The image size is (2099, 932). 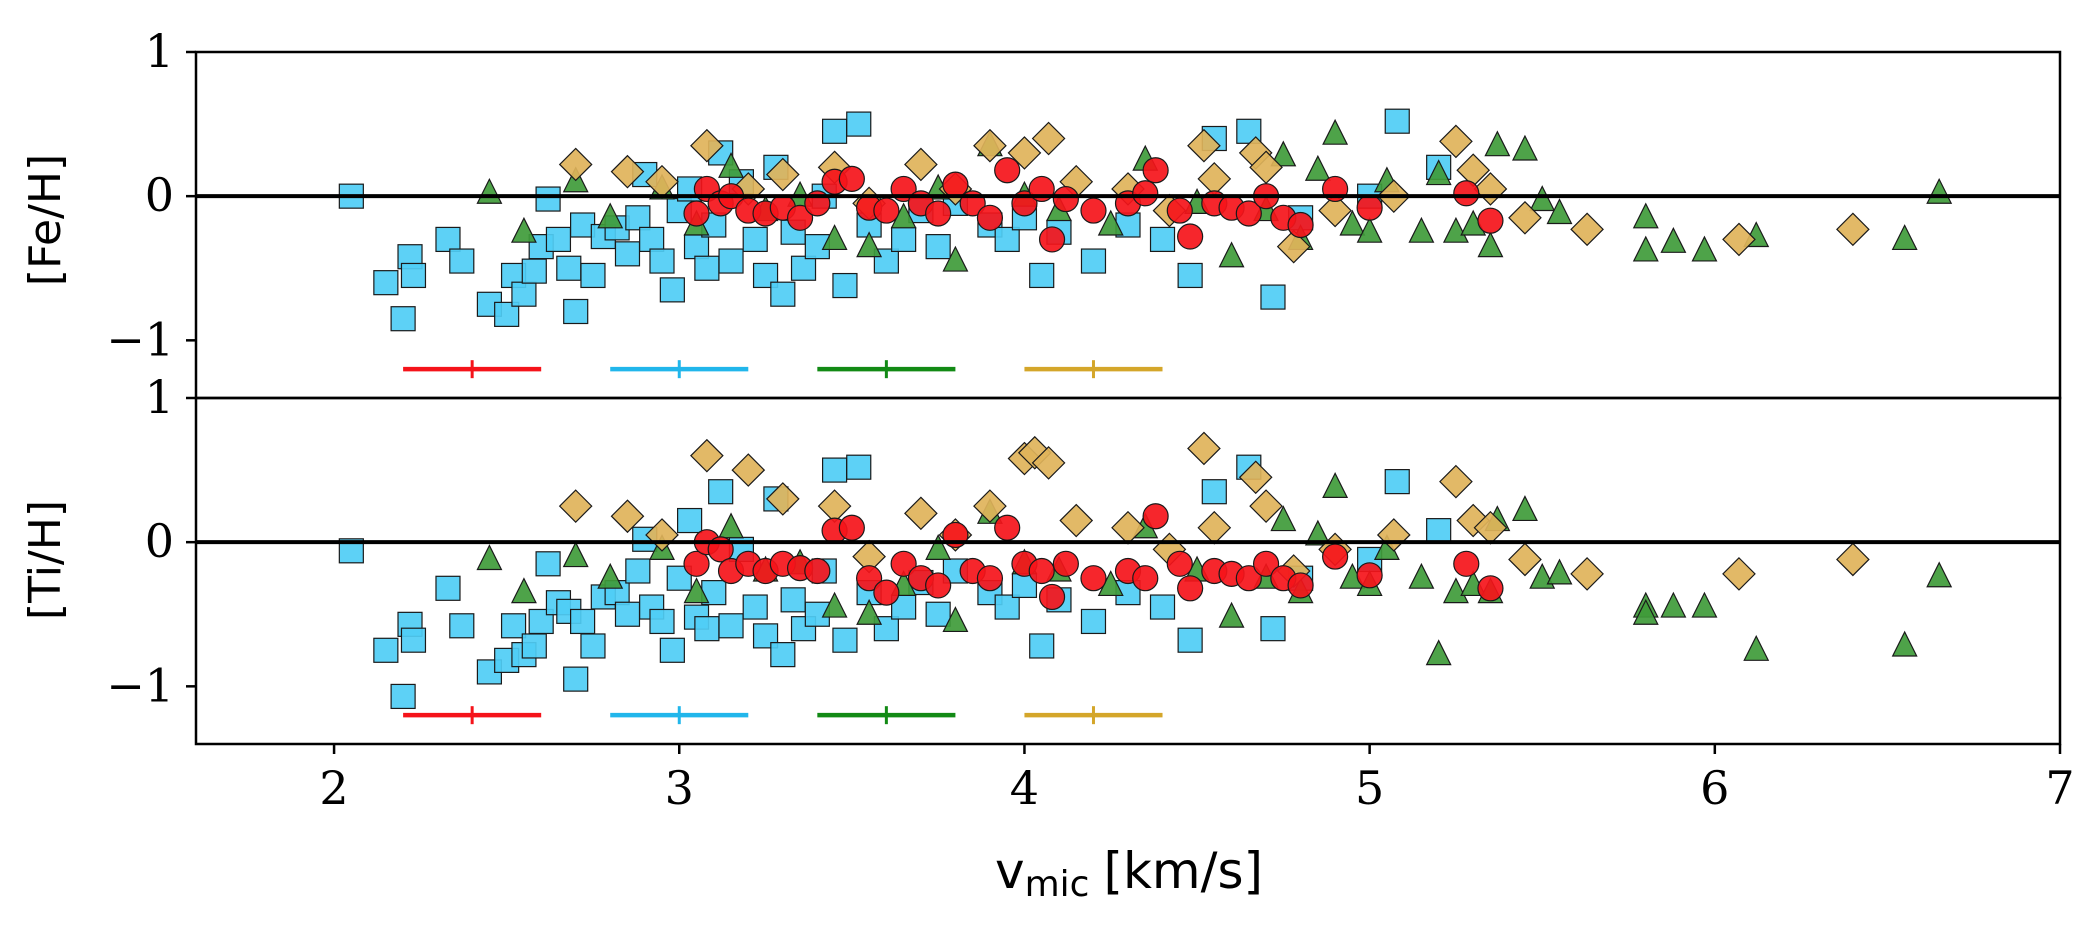 What do you see at coordinates (783, 369) in the screenshot?
I see `fe-h-error-bars` at bounding box center [783, 369].